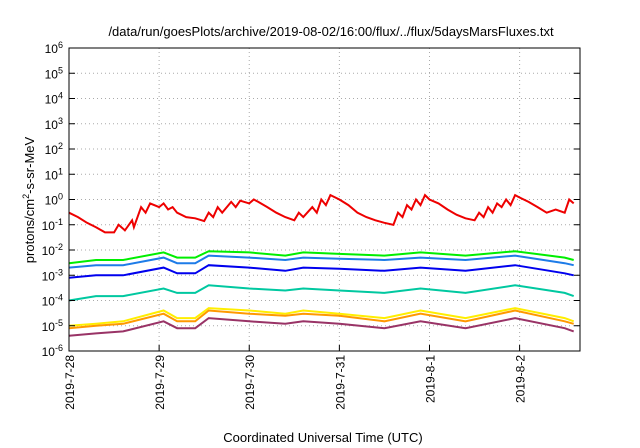  What do you see at coordinates (59, 323) in the screenshot?
I see `y-tick-exp: -5` at bounding box center [59, 323].